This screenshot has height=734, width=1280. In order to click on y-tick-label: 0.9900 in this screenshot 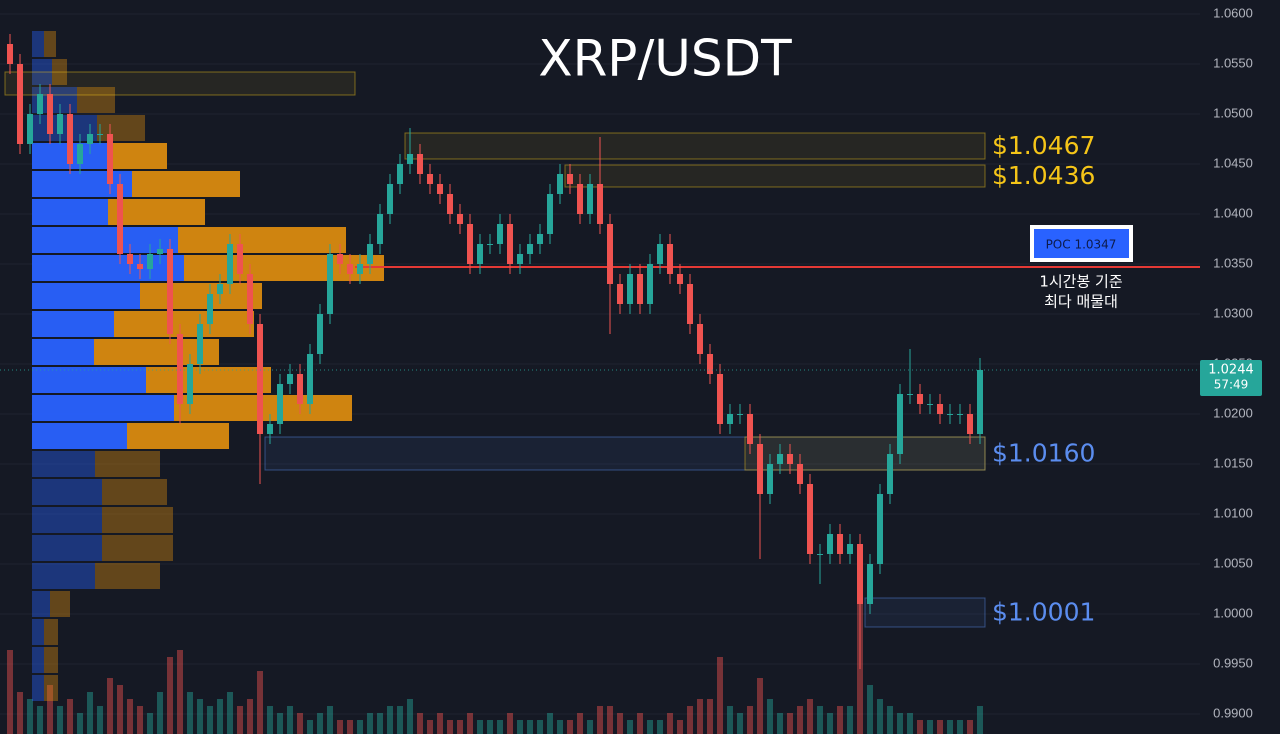, I will do `click(1233, 712)`.